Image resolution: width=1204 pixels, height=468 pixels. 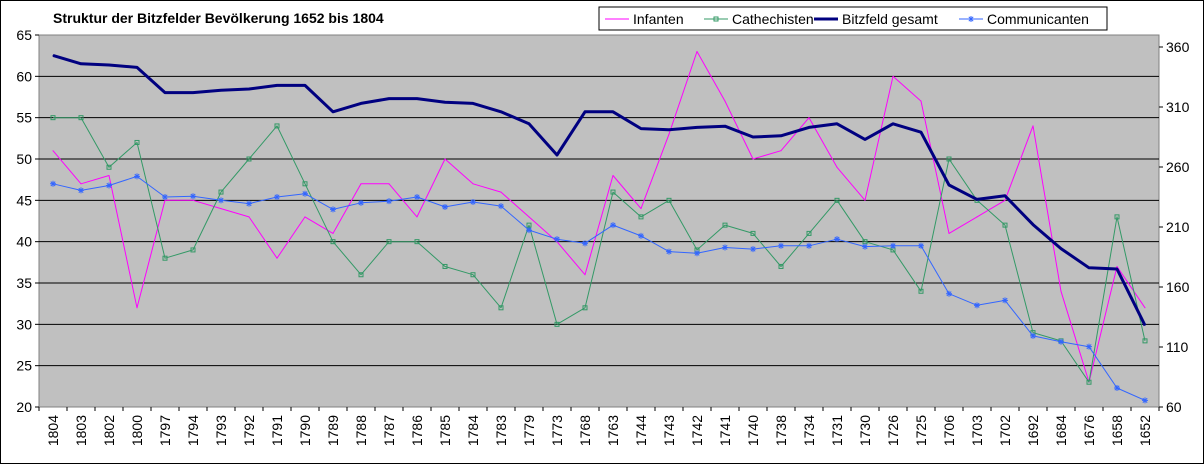 What do you see at coordinates (249, 430) in the screenshot?
I see `x-tick-label: 1792` at bounding box center [249, 430].